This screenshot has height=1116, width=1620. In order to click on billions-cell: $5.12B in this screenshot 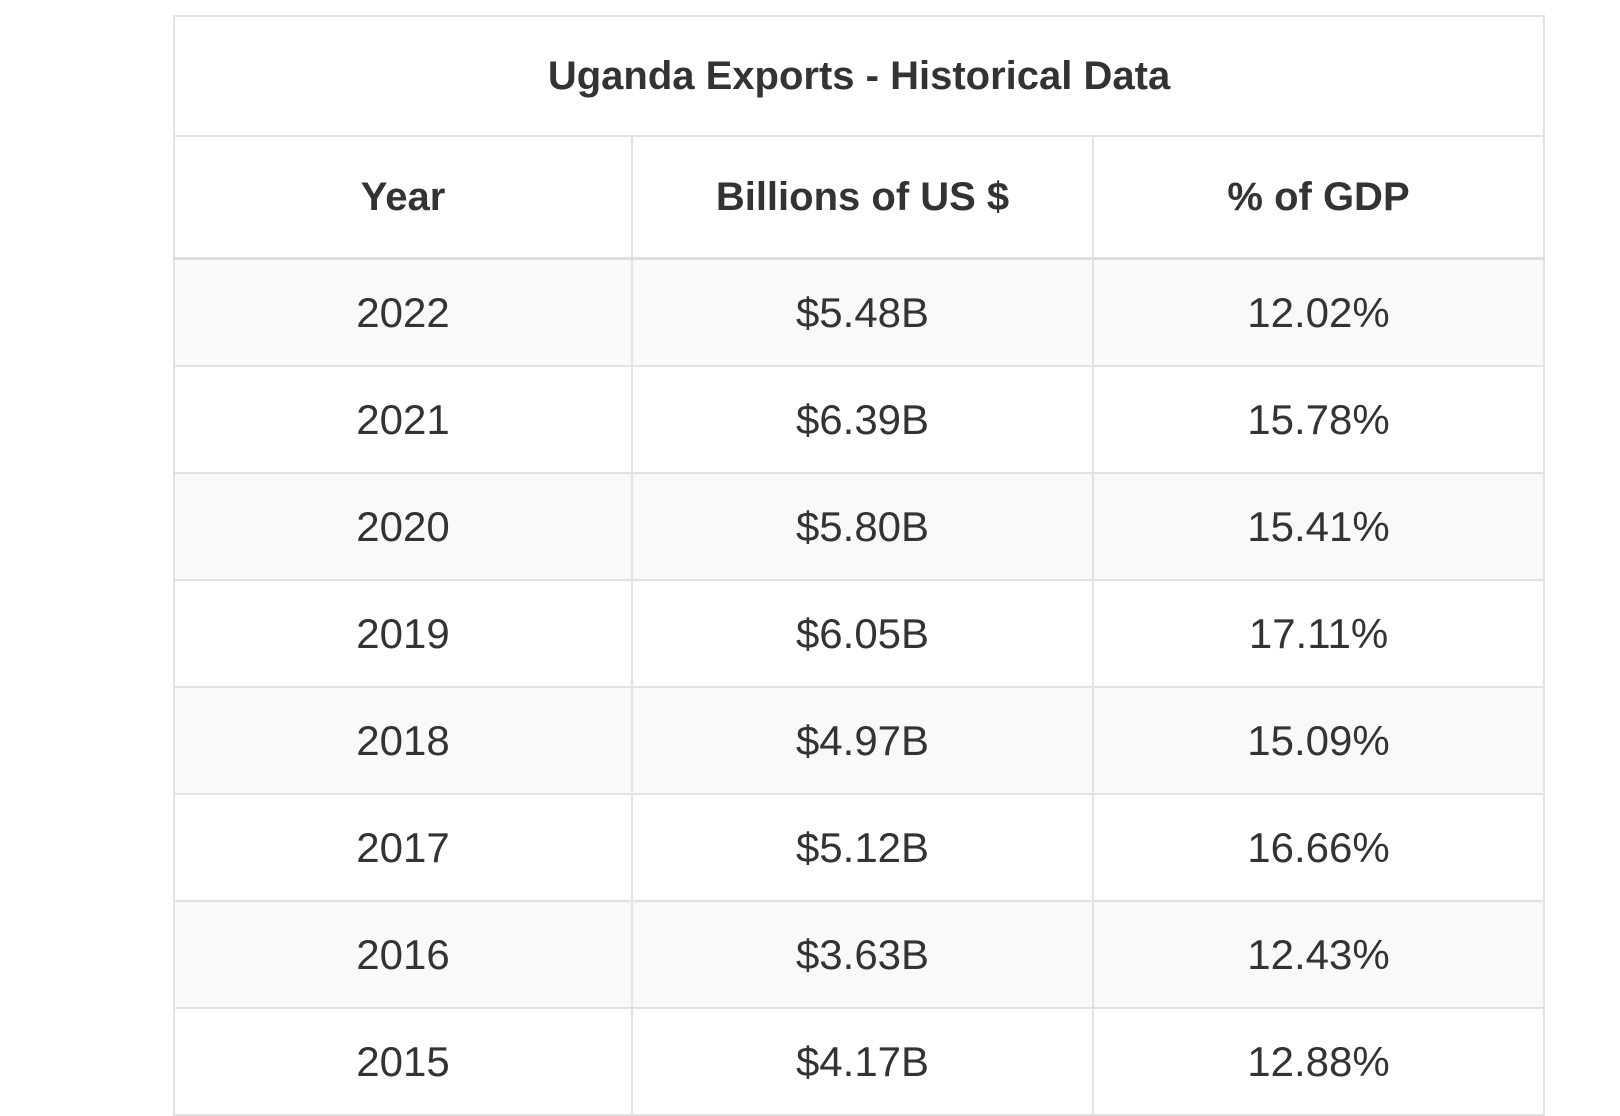, I will do `click(862, 847)`.